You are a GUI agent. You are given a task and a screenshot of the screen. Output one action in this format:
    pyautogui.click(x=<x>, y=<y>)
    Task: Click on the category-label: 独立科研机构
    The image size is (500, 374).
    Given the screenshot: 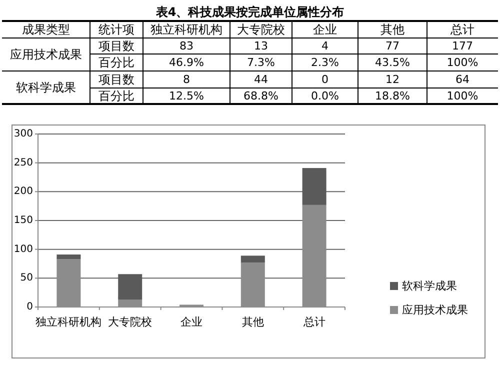 What is the action you would take?
    pyautogui.click(x=186, y=29)
    